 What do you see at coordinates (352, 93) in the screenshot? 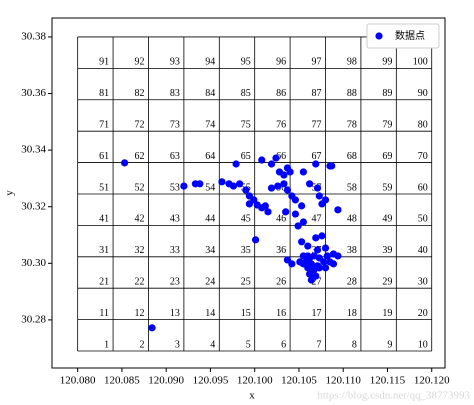
I see `cell-label: 88` at bounding box center [352, 93].